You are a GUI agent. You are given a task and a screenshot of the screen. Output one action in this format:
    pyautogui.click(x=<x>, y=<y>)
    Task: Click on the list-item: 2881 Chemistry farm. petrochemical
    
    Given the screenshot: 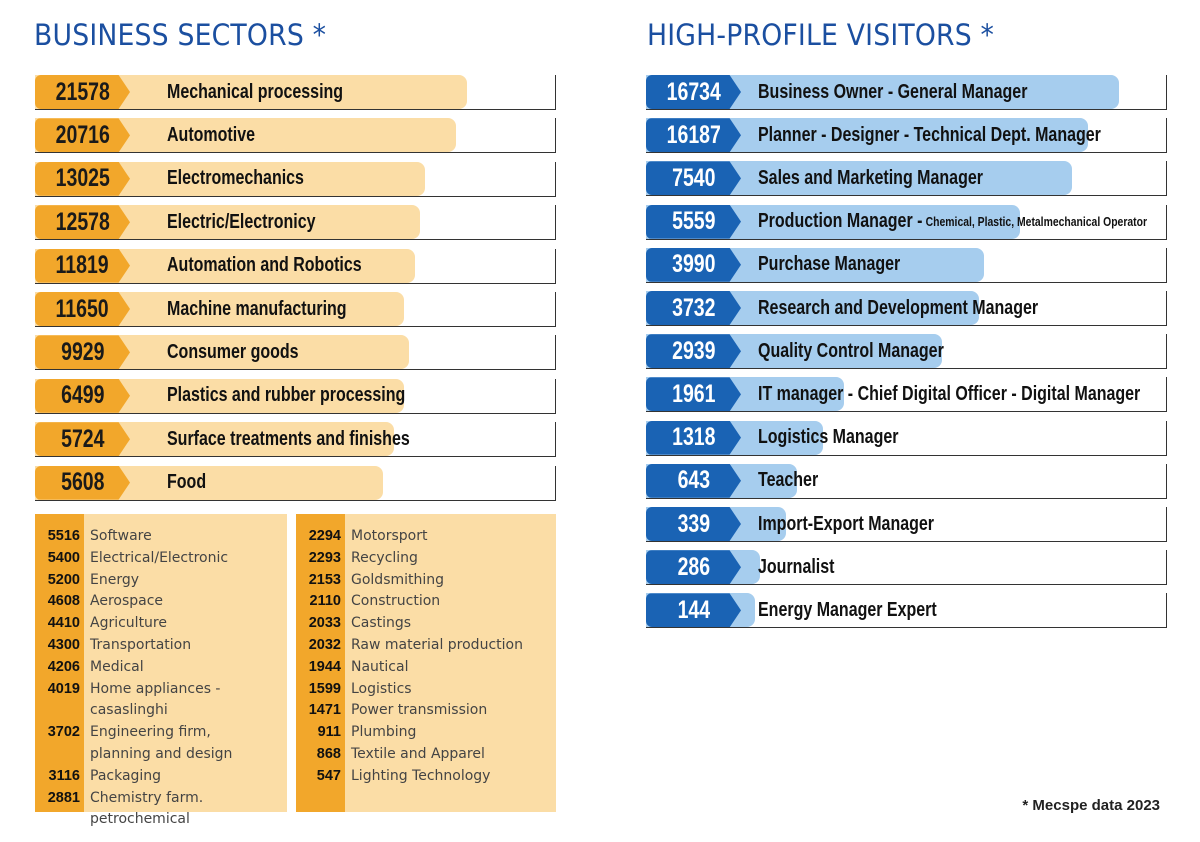 What is the action you would take?
    pyautogui.click(x=161, y=810)
    